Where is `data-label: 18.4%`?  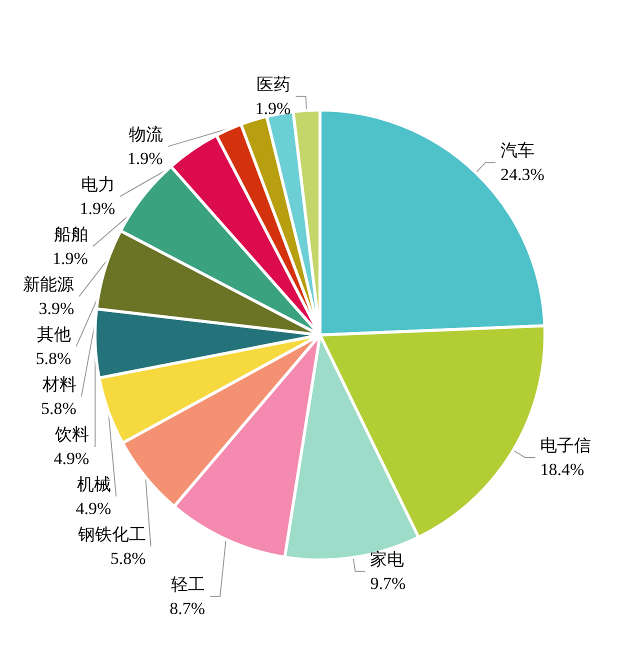
data-label: 18.4% is located at coordinates (562, 470).